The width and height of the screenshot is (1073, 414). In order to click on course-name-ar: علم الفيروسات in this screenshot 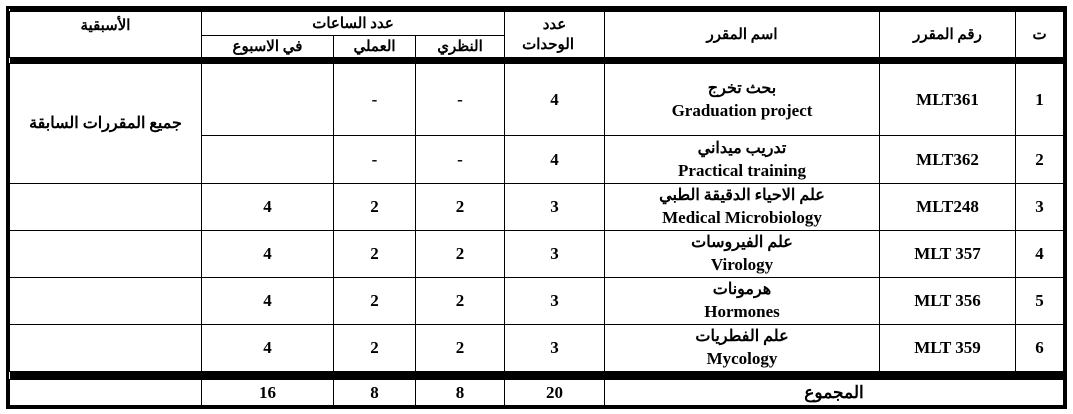, I will do `click(742, 242)`.